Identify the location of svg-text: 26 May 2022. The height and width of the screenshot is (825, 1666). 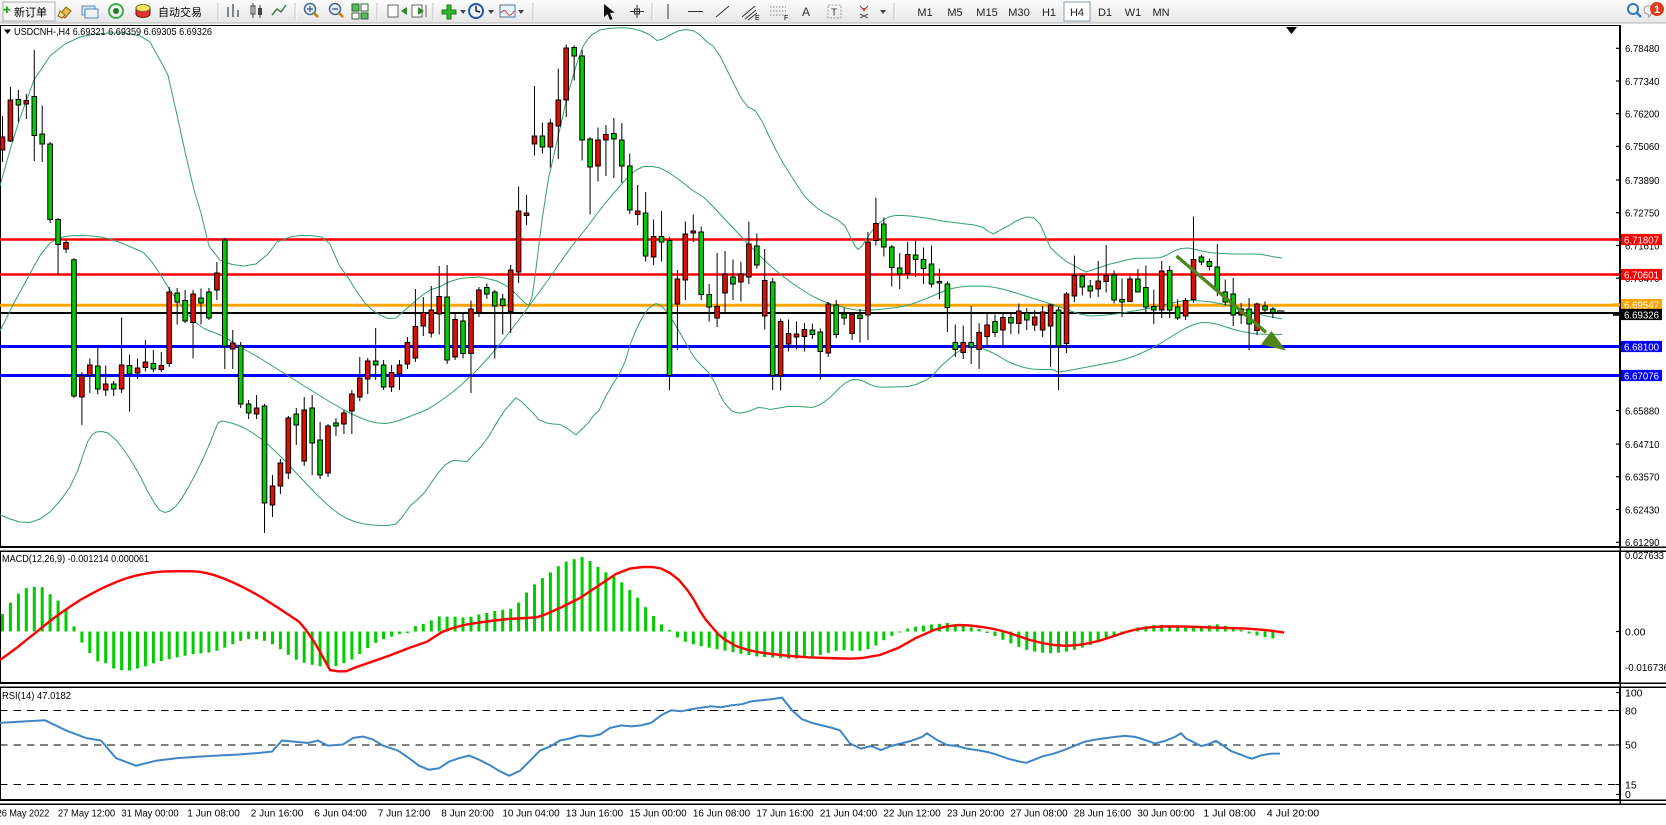
(25, 814).